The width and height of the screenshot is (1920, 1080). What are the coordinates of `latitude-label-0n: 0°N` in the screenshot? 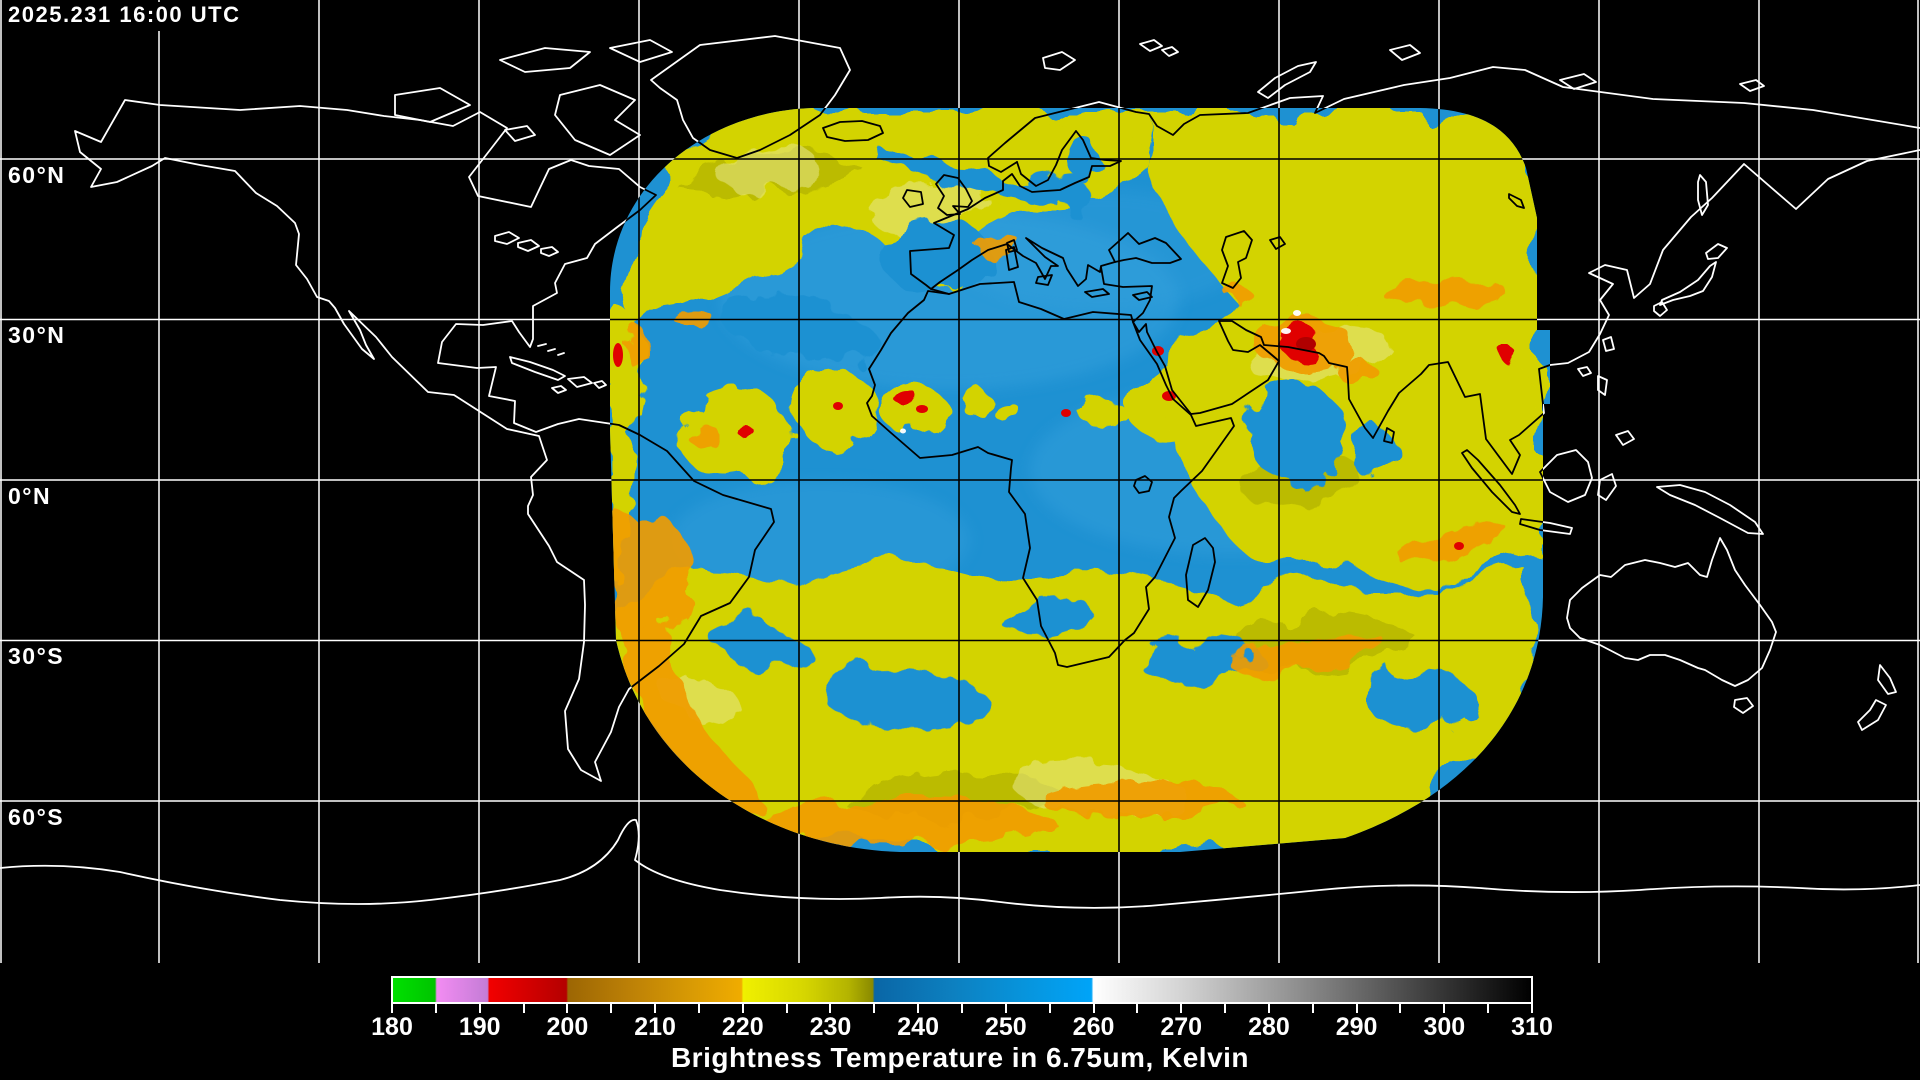 It's located at (33, 497).